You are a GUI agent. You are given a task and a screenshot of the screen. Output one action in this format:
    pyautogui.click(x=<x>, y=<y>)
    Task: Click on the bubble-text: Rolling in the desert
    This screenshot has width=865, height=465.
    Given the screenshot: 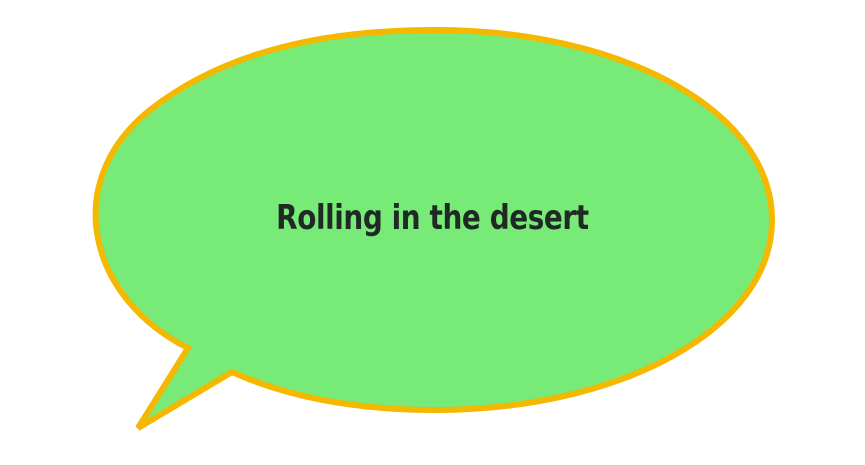 What is the action you would take?
    pyautogui.click(x=432, y=218)
    